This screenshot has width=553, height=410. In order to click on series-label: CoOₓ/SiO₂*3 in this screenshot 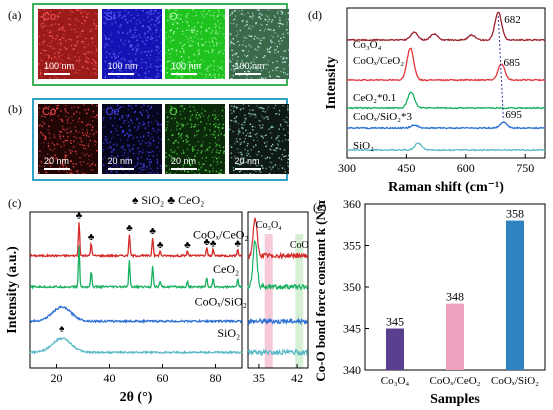, I will do `click(382, 117)`.